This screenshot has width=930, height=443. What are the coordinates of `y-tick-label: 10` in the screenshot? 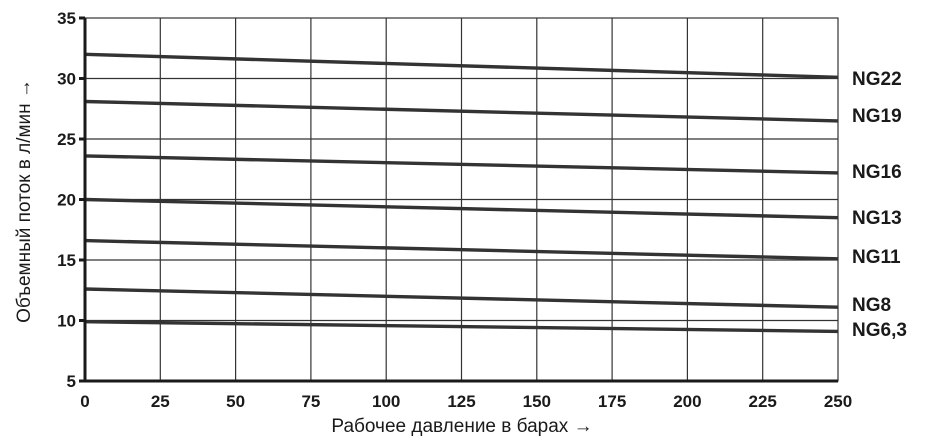 It's located at (66, 321).